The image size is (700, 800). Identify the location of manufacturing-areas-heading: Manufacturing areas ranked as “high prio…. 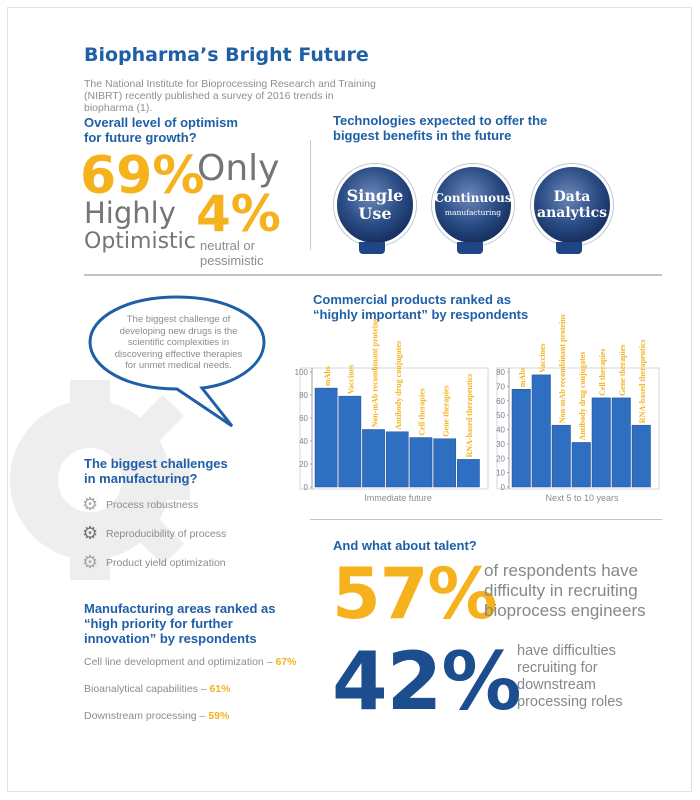
(179, 623).